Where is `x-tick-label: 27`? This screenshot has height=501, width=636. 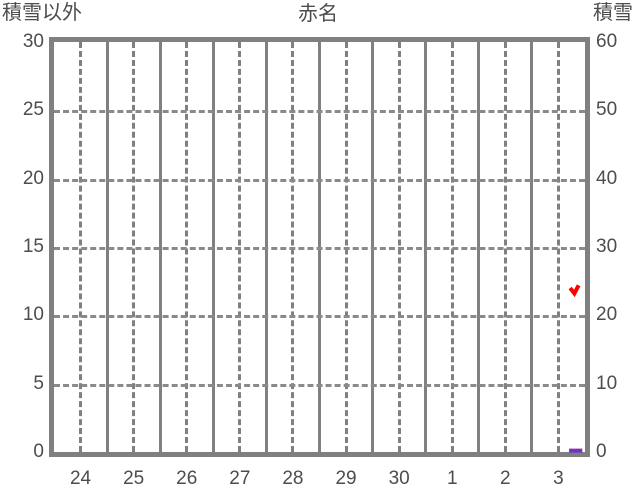 x-tick-label: 27 is located at coordinates (240, 478).